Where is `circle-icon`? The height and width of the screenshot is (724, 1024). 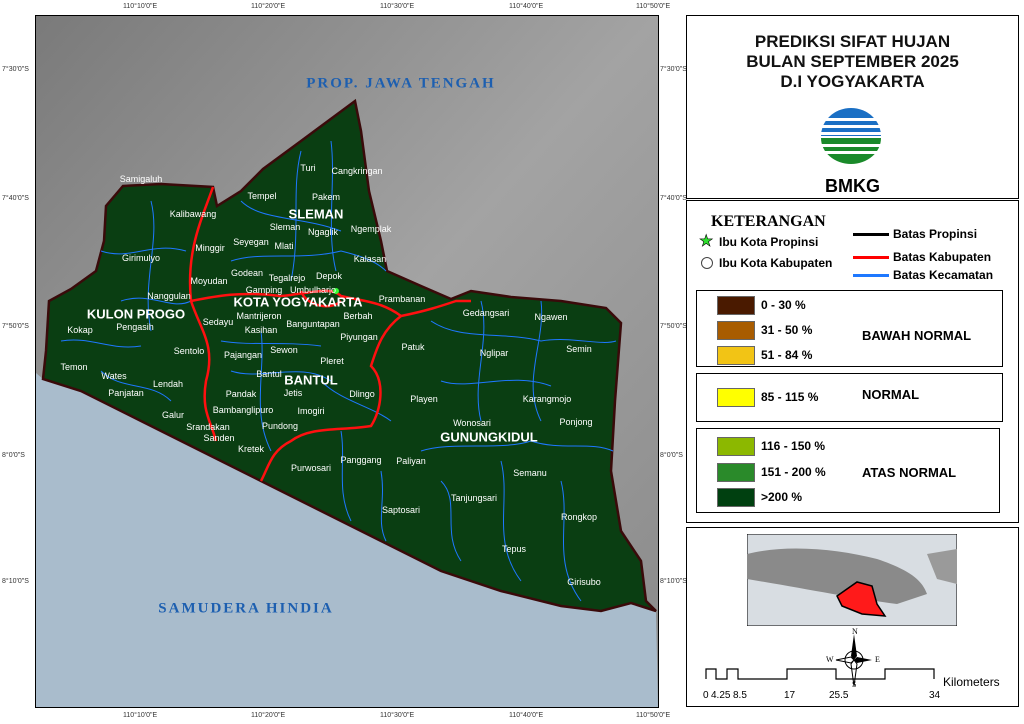 circle-icon is located at coordinates (707, 263).